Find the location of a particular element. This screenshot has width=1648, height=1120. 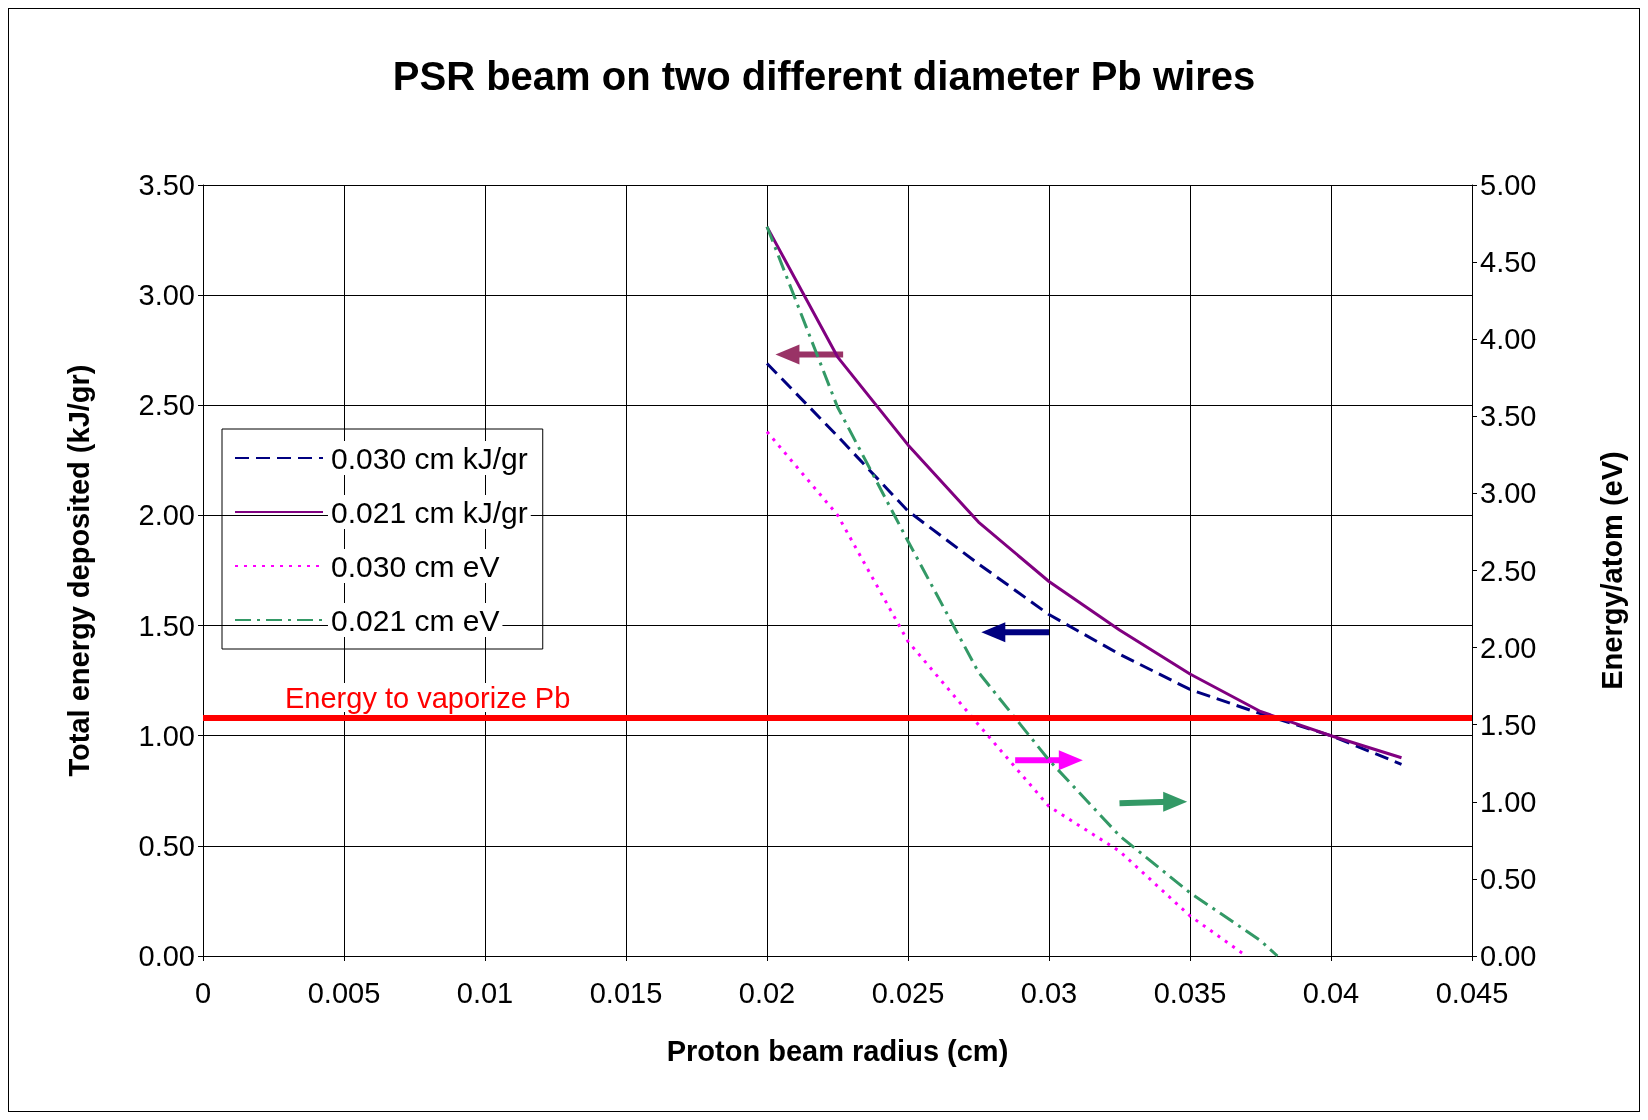

y-tick-label: 0.00 is located at coordinates (166, 956).